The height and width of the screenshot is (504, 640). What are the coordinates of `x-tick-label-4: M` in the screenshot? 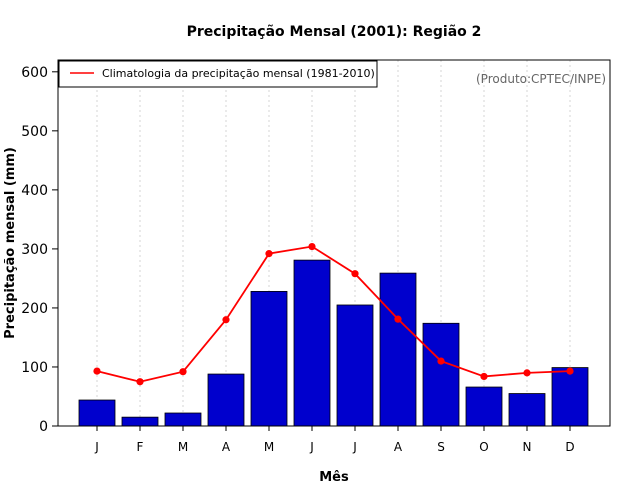 It's located at (269, 447).